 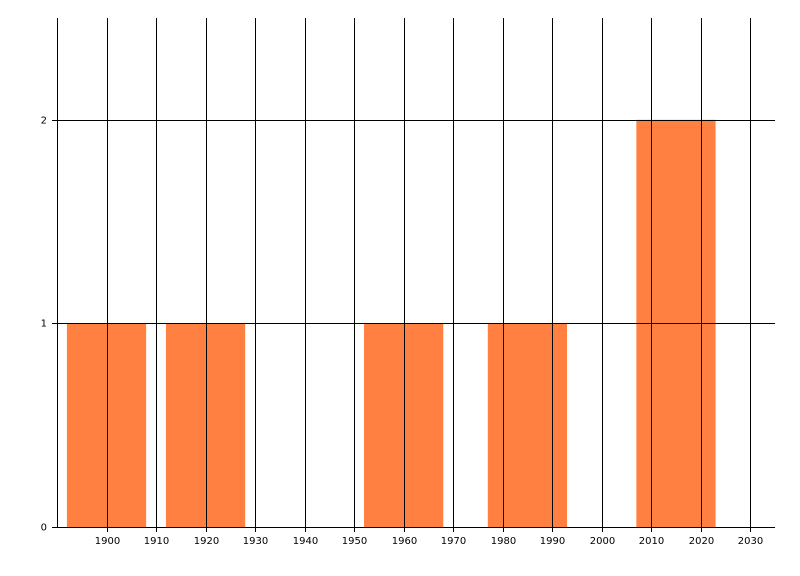 I want to click on x-tick-label: 1970, so click(x=453, y=541).